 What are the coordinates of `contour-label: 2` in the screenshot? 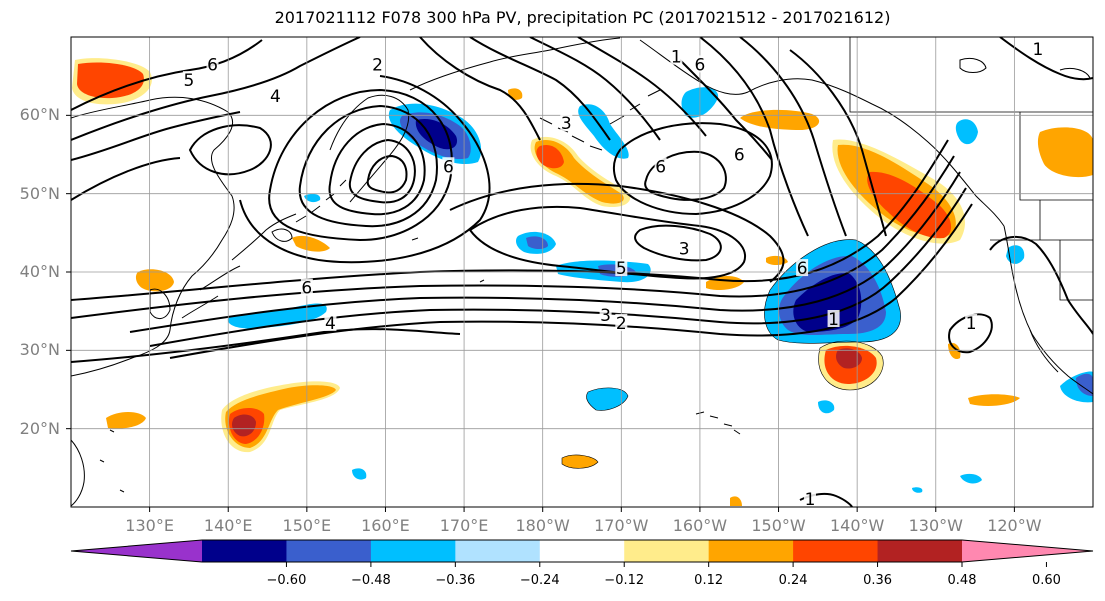 It's located at (377, 65).